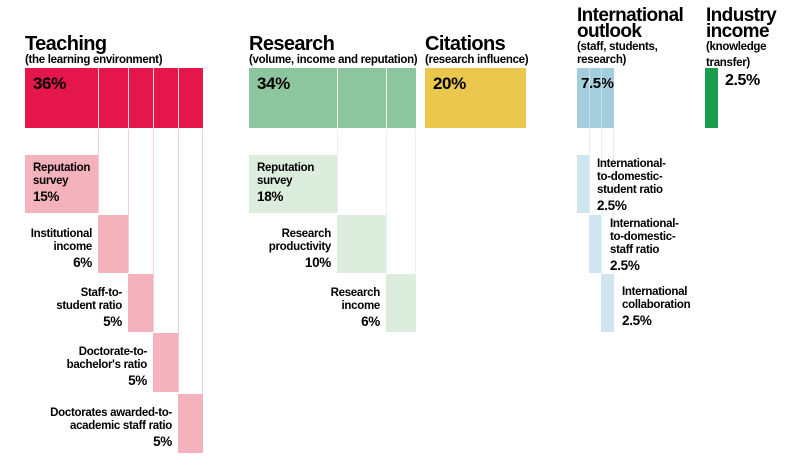 Image resolution: width=785 pixels, height=468 pixels. Describe the element at coordinates (113, 352) in the screenshot. I see `sub-label-line: Doctorate-to-` at that location.